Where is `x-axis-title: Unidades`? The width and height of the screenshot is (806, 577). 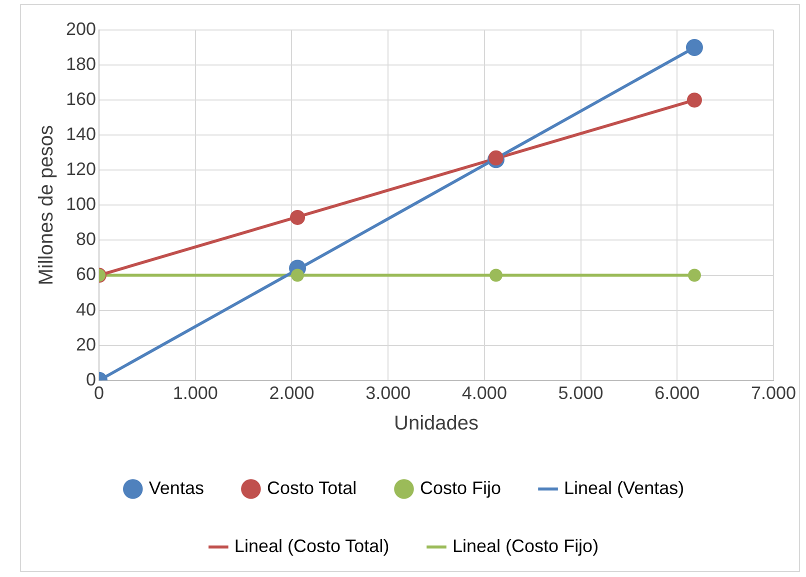 x-axis-title: Unidades is located at coordinates (436, 423).